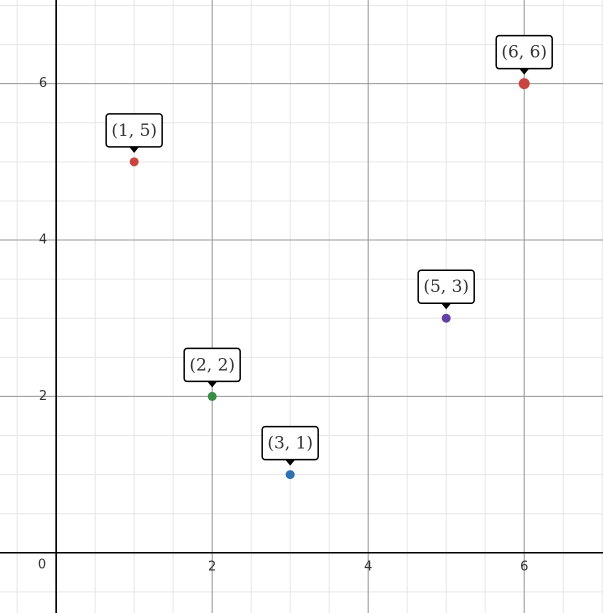 The width and height of the screenshot is (603, 613). I want to click on x-tick-label: 2, so click(212, 566).